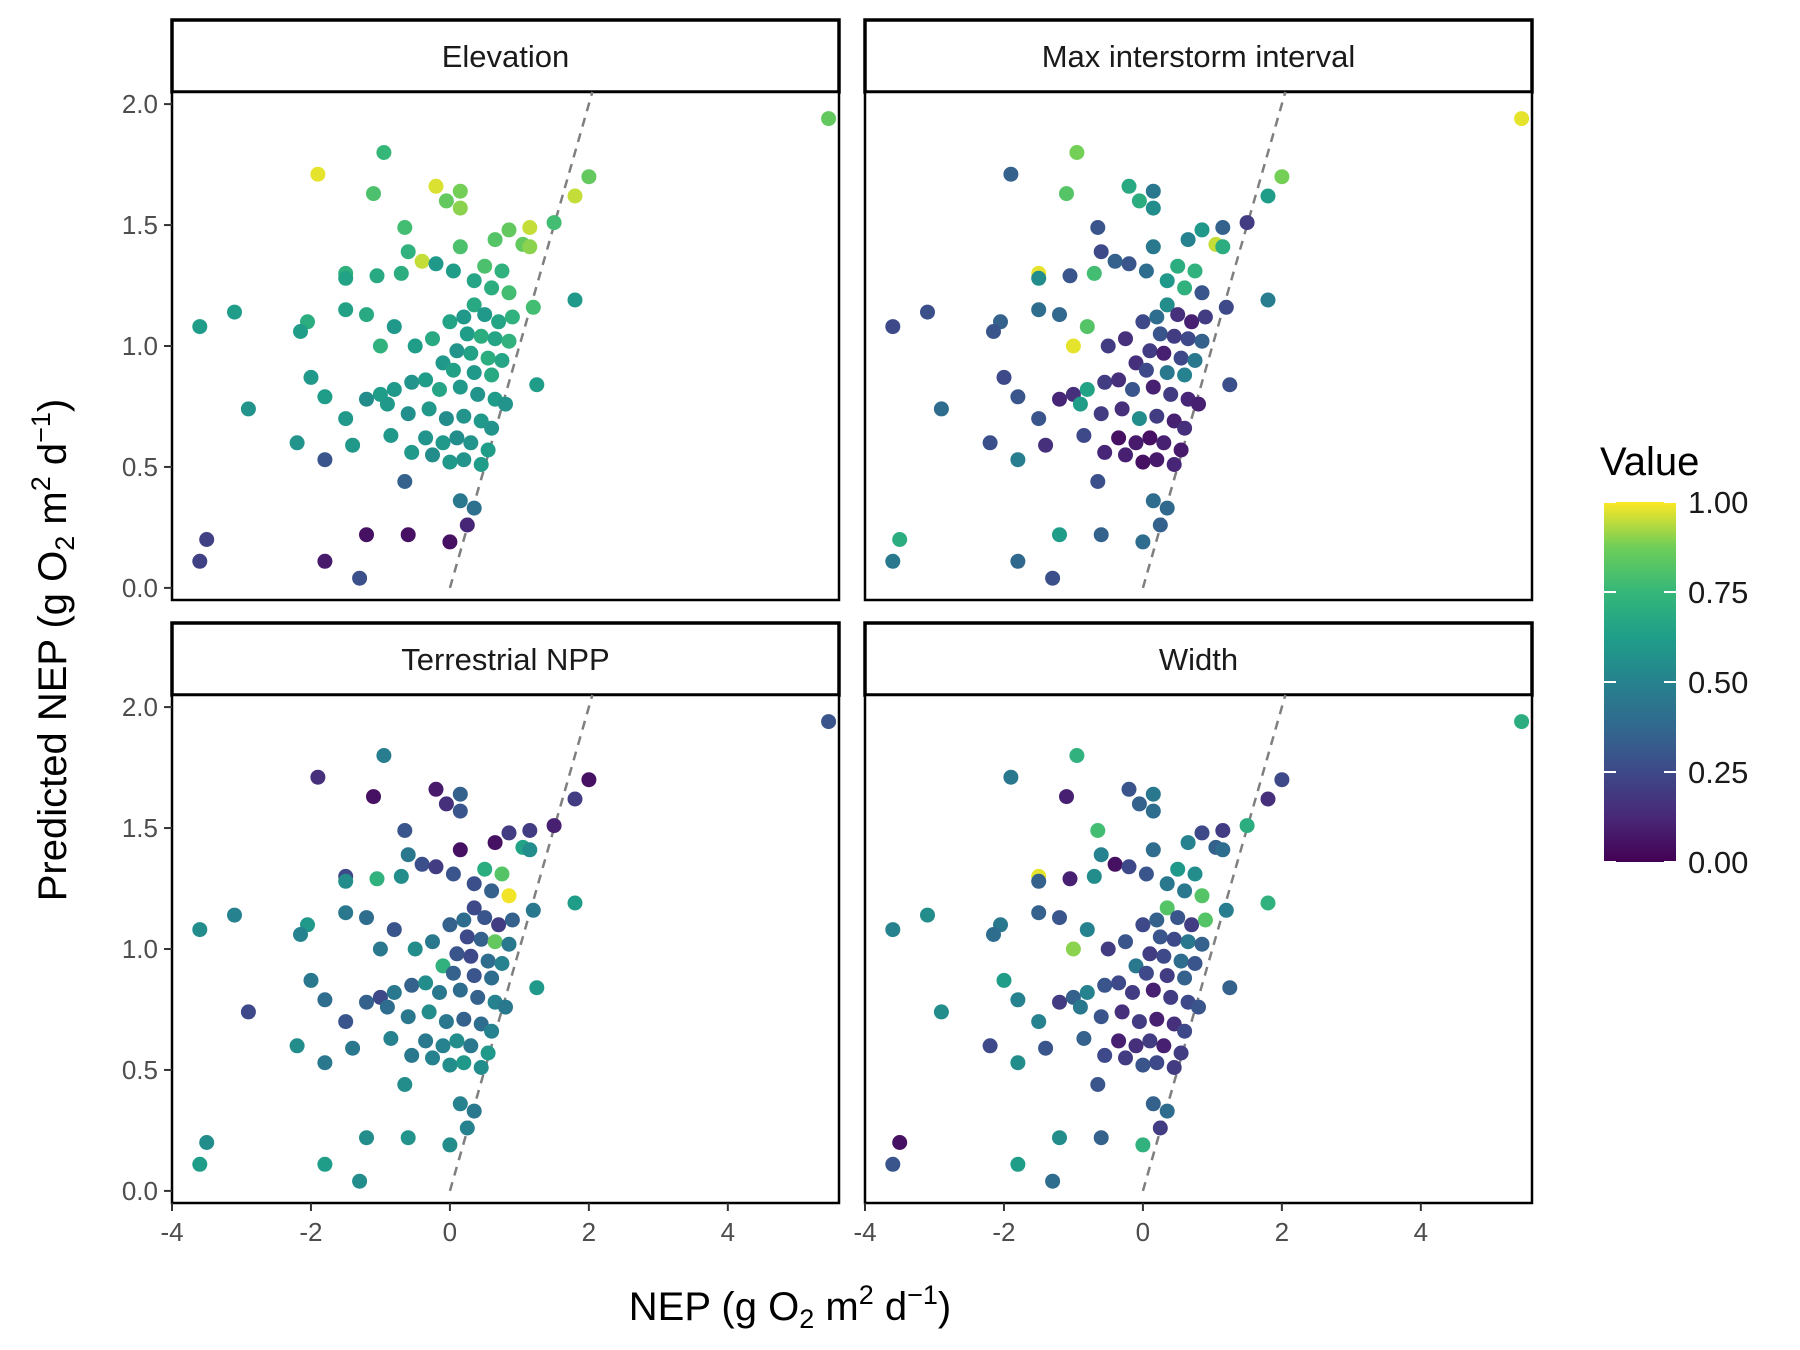 The width and height of the screenshot is (1800, 1350). I want to click on x-tick-label: -2, so click(310, 1232).